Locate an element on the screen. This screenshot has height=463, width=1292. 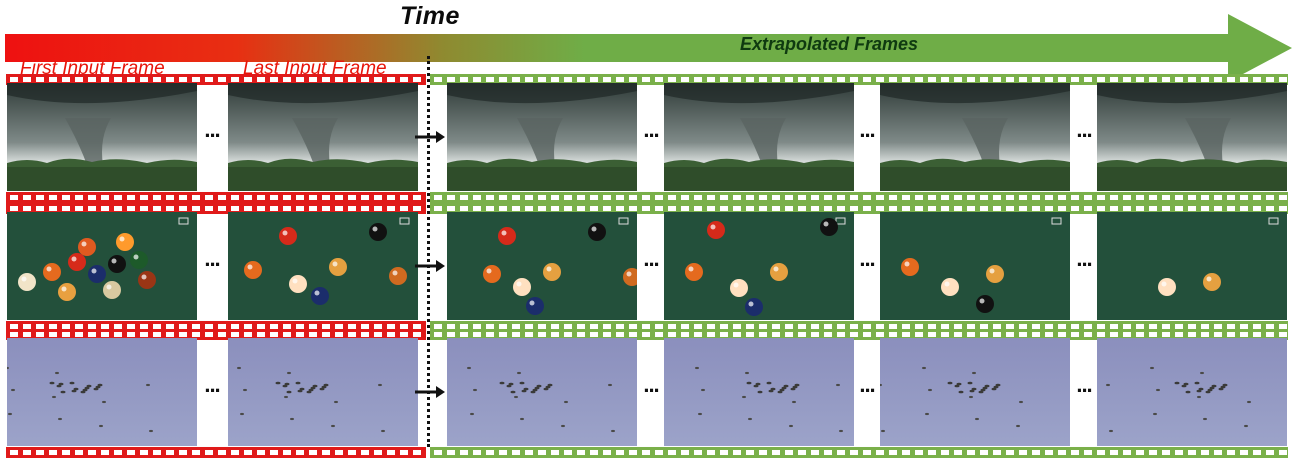
extrapolated-frames-label: Extrapolated Frames is located at coordinates (829, 44).